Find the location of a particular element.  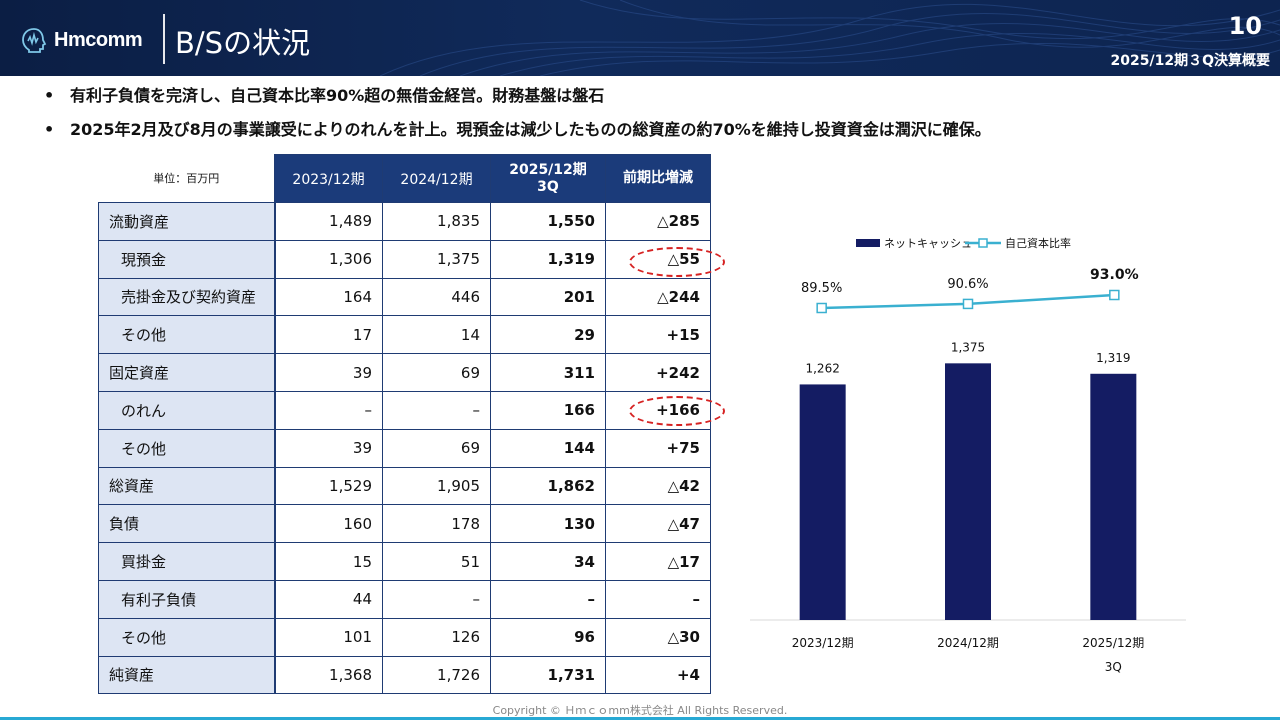

table-cell: 15 is located at coordinates (328, 561).